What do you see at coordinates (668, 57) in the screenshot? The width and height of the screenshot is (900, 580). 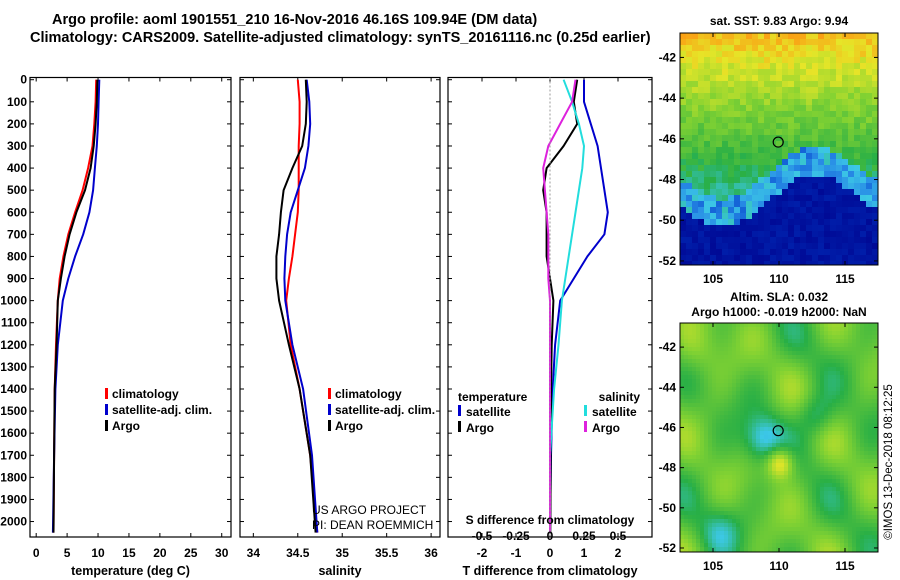 I see `map-lat-label: -42` at bounding box center [668, 57].